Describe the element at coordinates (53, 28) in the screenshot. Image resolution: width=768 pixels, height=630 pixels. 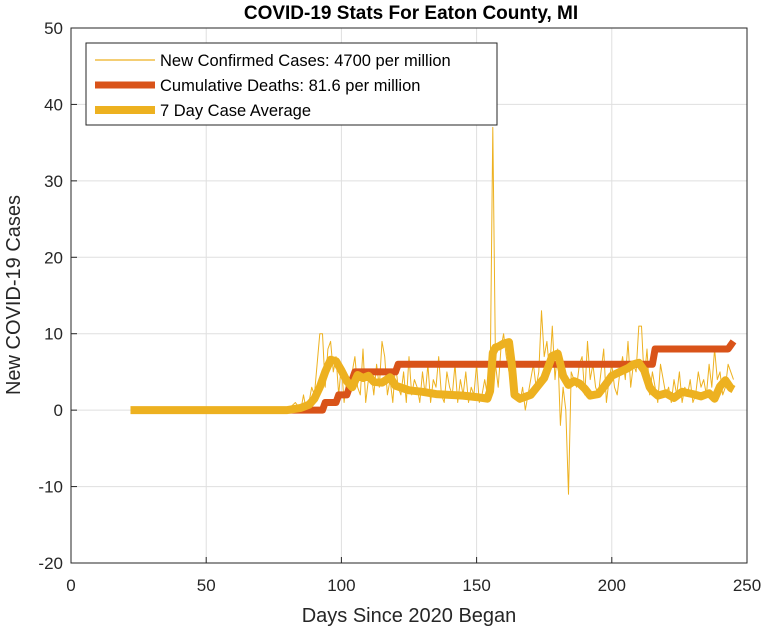
I see `y-tick-label: 50` at that location.